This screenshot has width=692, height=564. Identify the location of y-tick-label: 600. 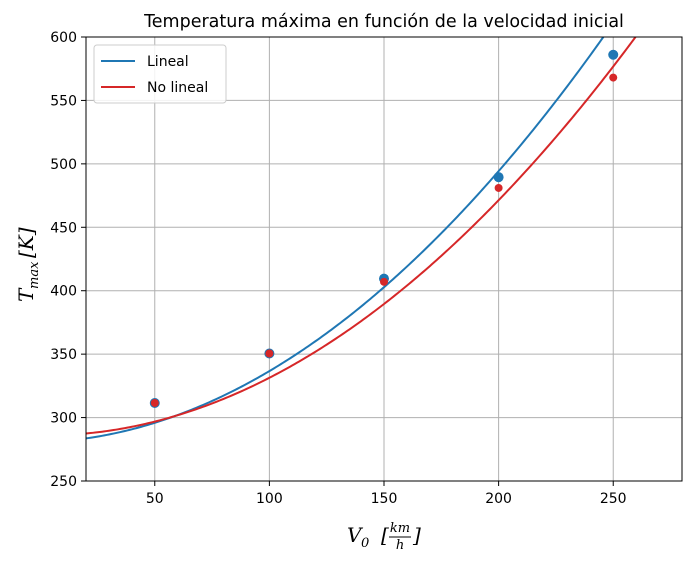
(63, 38).